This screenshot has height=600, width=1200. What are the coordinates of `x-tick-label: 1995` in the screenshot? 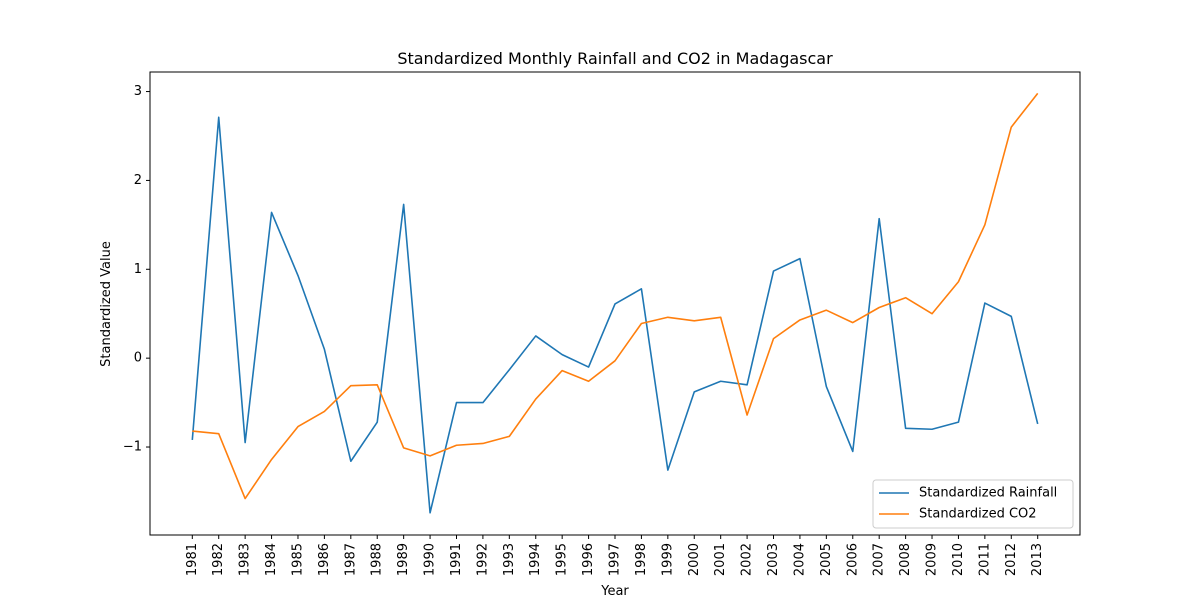 It's located at (562, 559).